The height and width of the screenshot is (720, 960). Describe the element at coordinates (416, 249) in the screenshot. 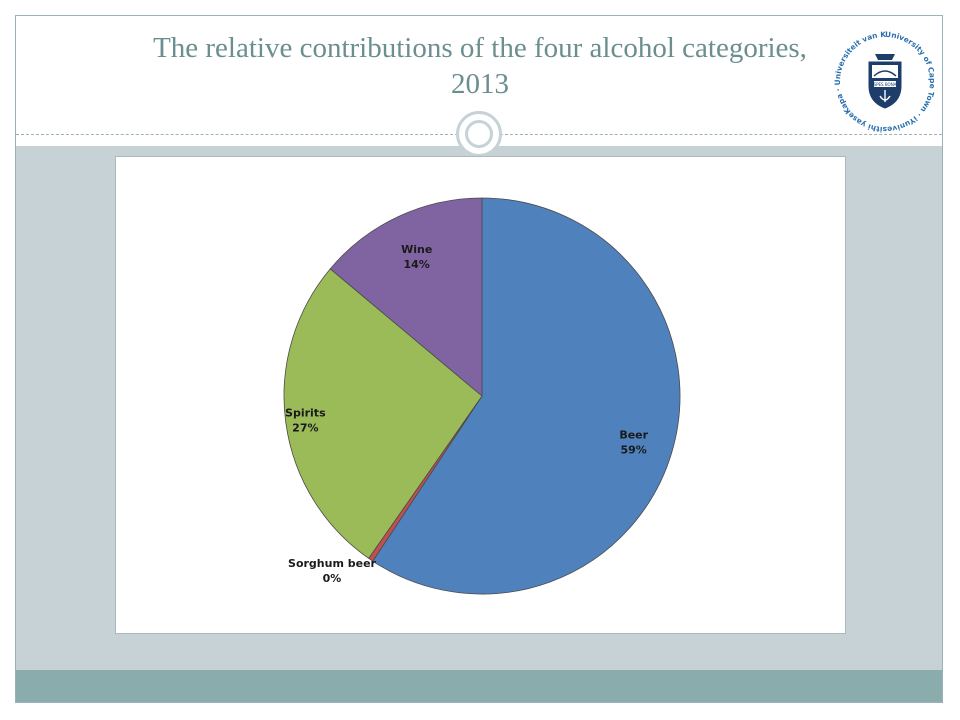

I see `pie-label-name-wine: Wine` at that location.